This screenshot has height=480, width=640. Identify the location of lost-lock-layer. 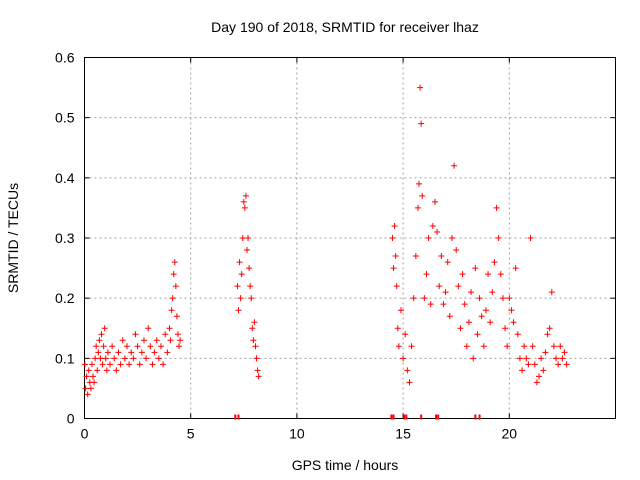
(357, 417).